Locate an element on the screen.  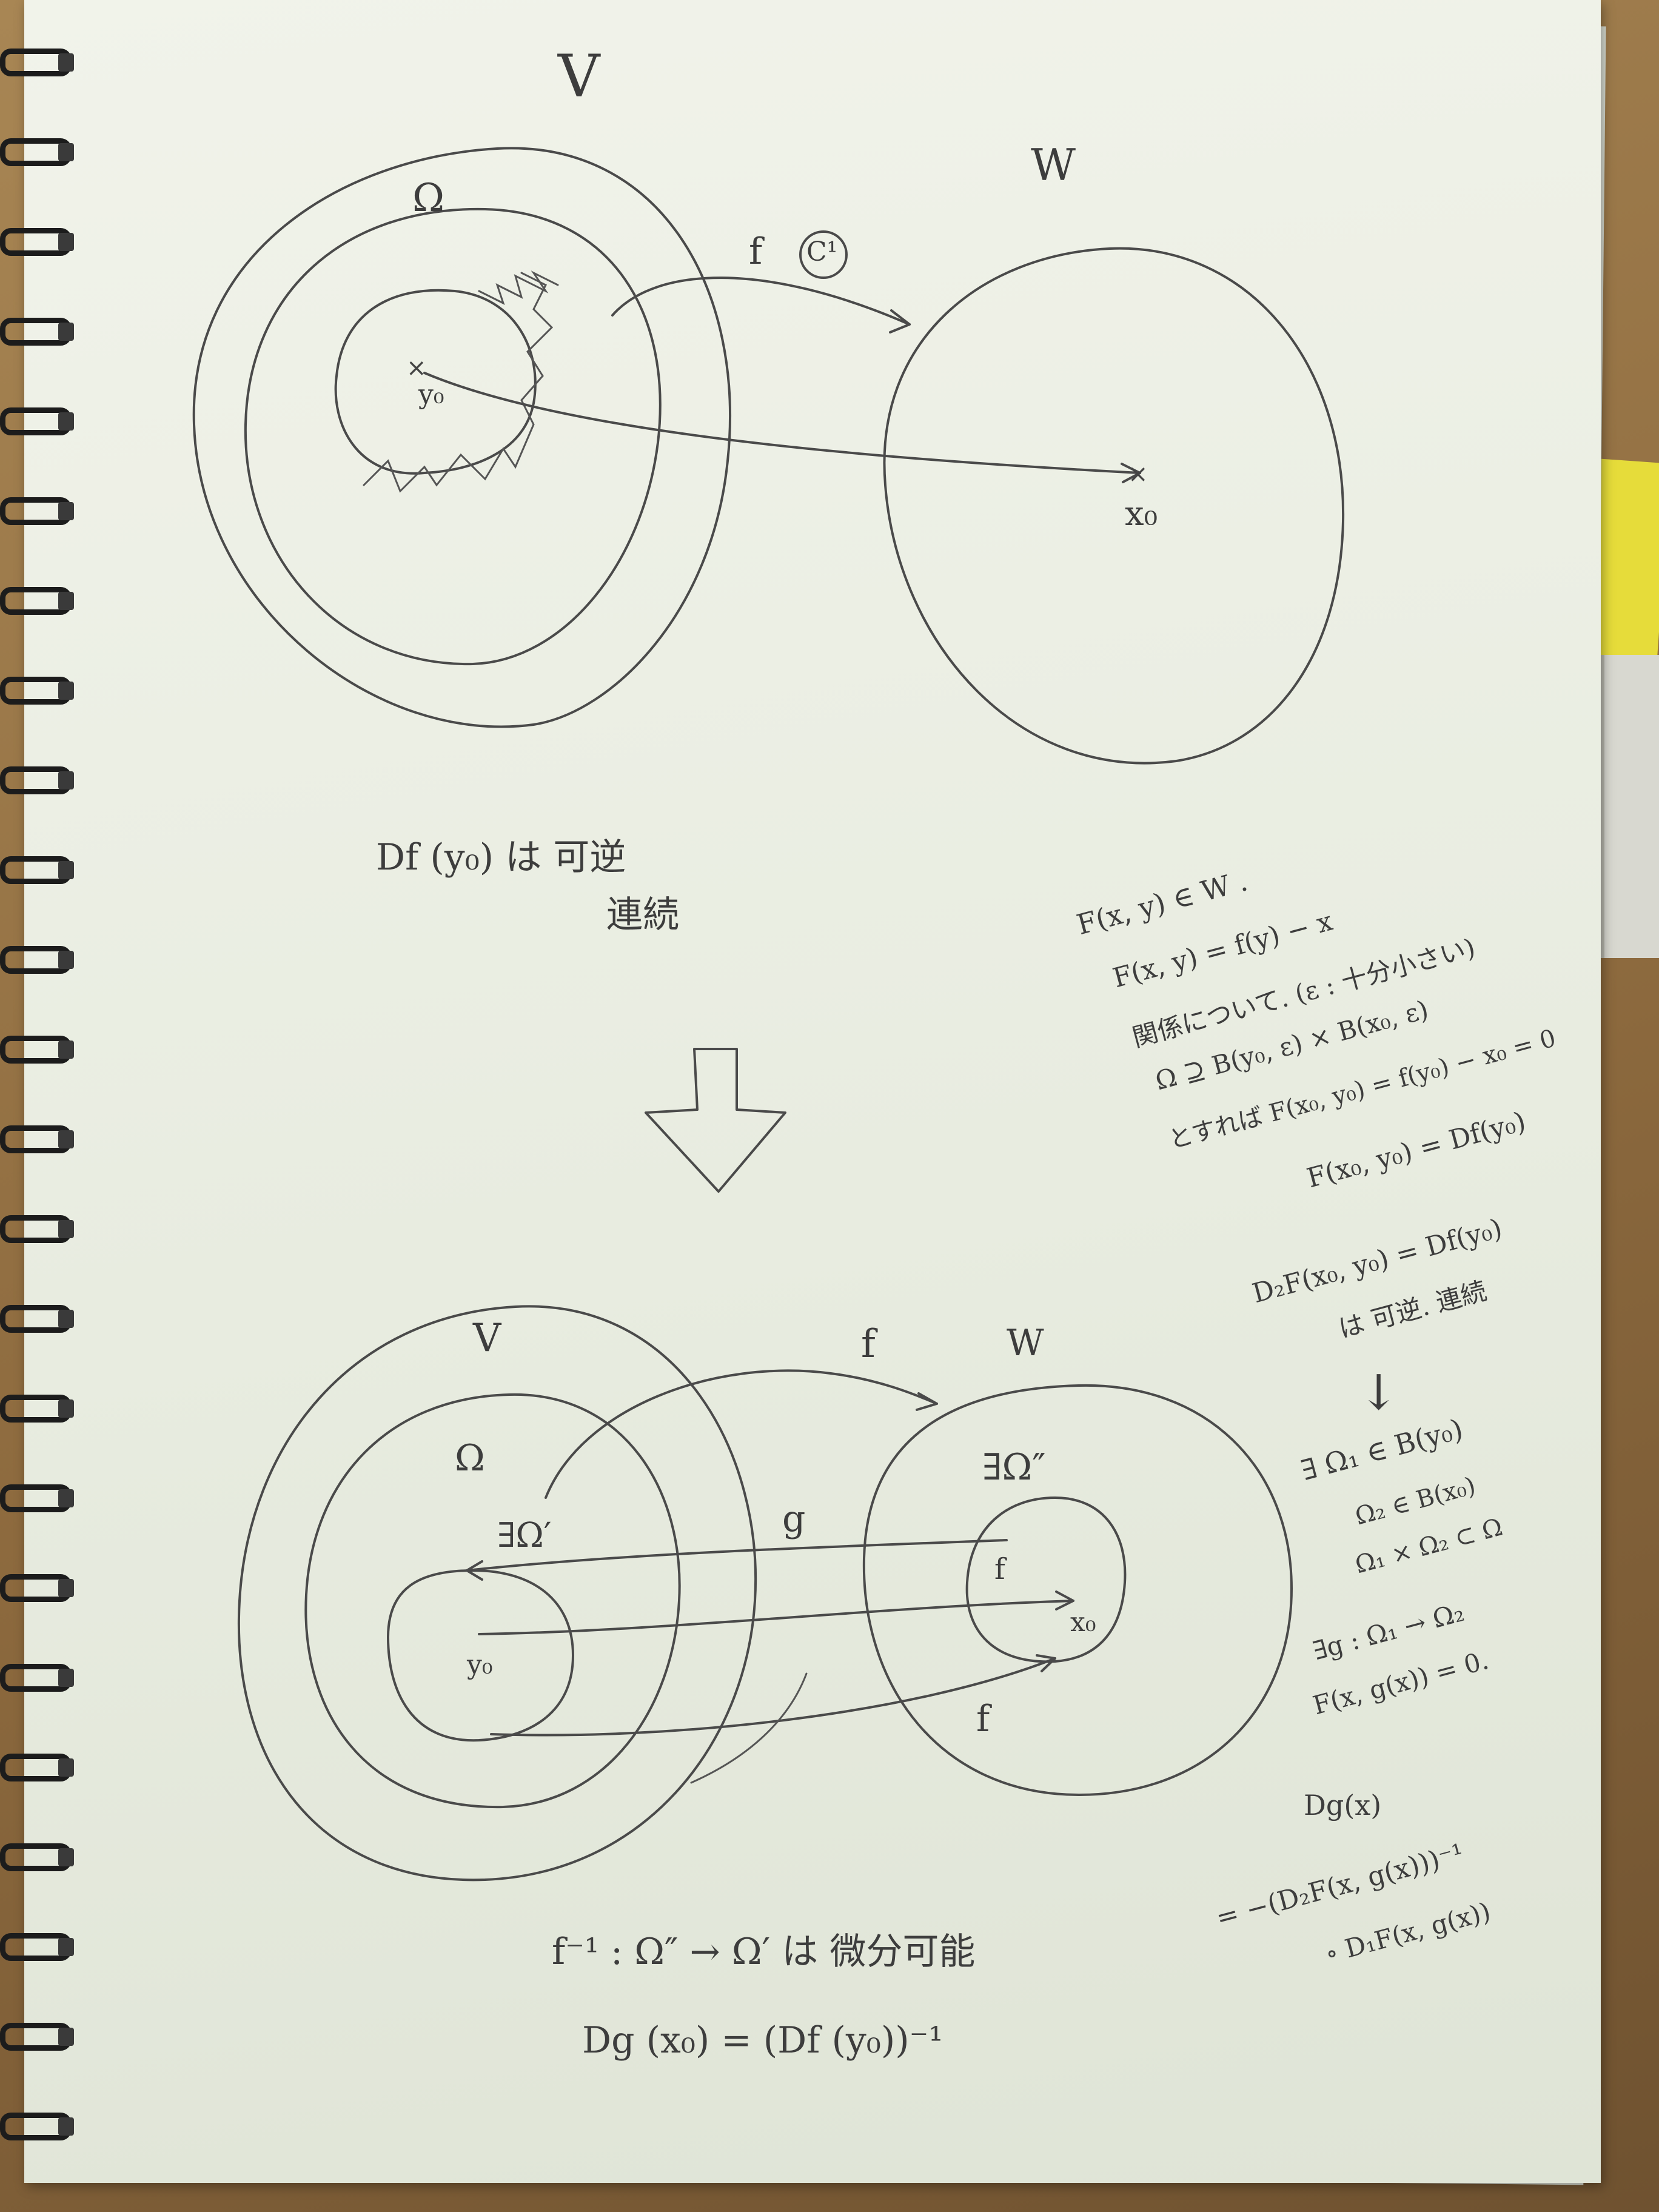
top-x0-cross: × is located at coordinates (1138, 474).